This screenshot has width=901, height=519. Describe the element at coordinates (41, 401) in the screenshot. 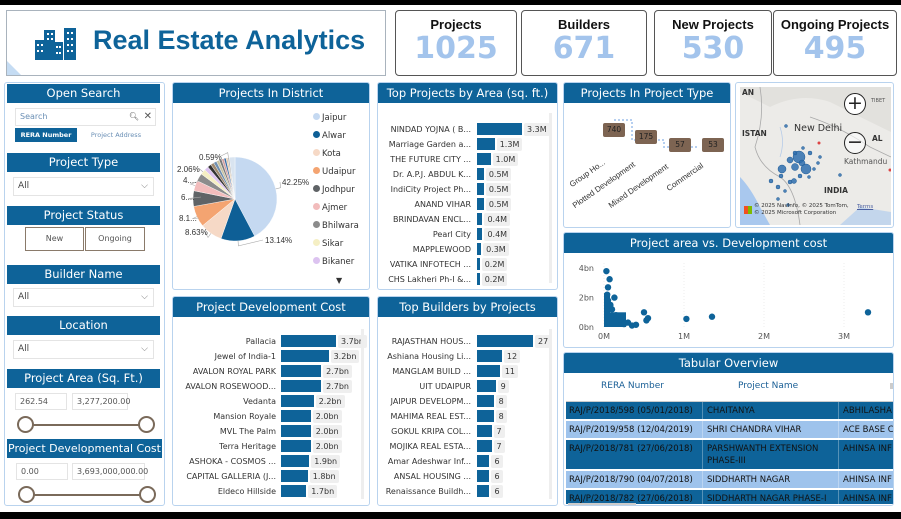

I see `area-min-input: 262.54` at that location.